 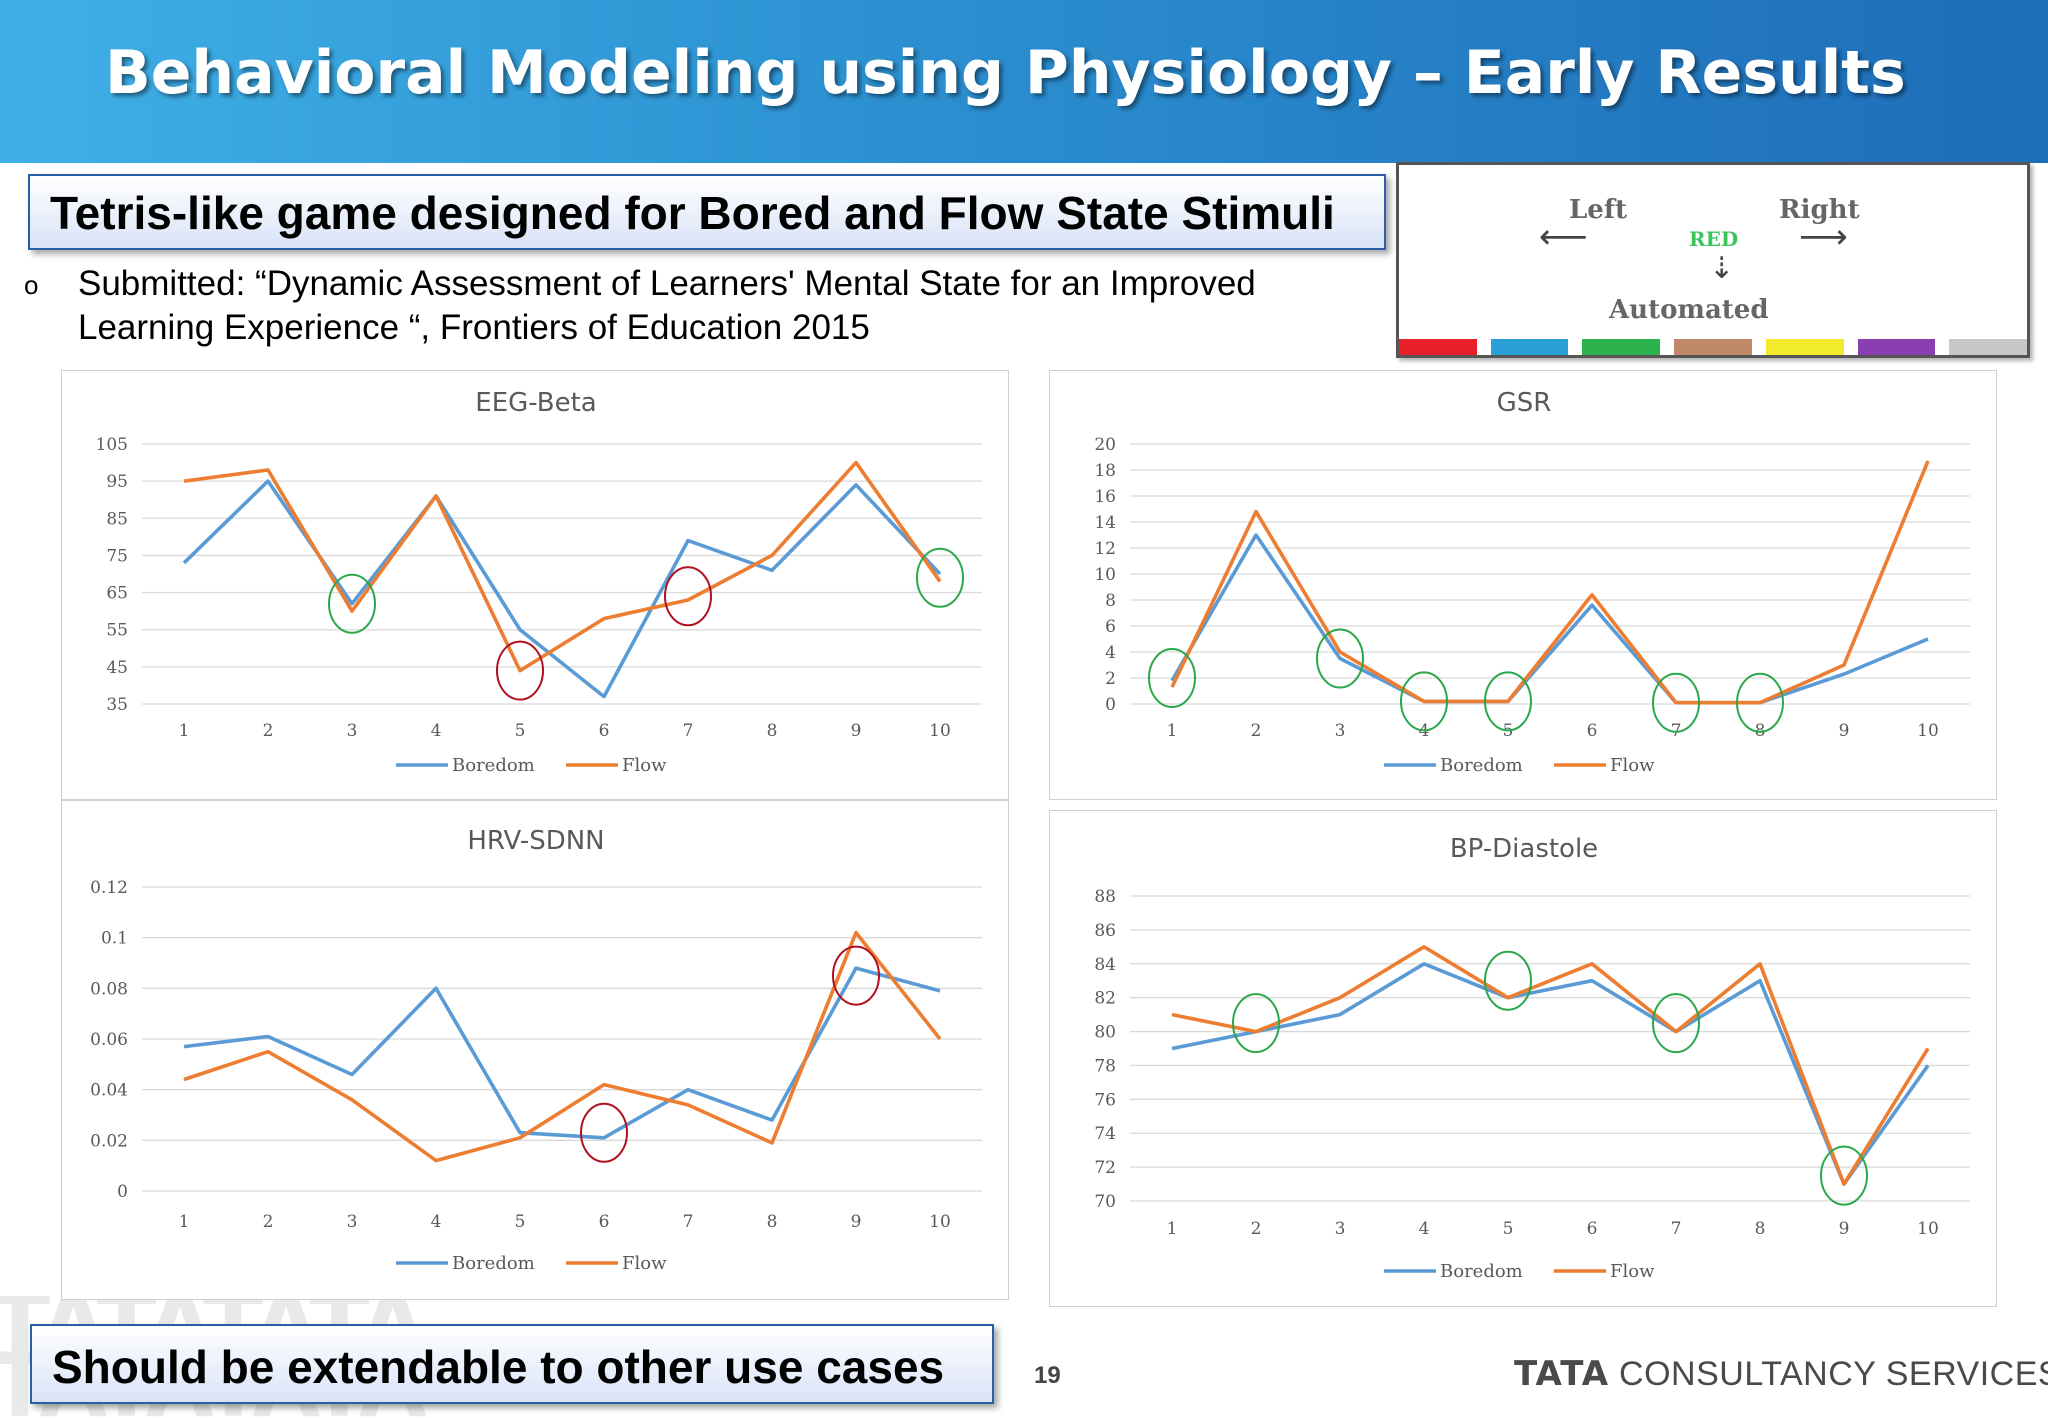 What do you see at coordinates (1105, 471) in the screenshot?
I see `y-tick-label: 18` at bounding box center [1105, 471].